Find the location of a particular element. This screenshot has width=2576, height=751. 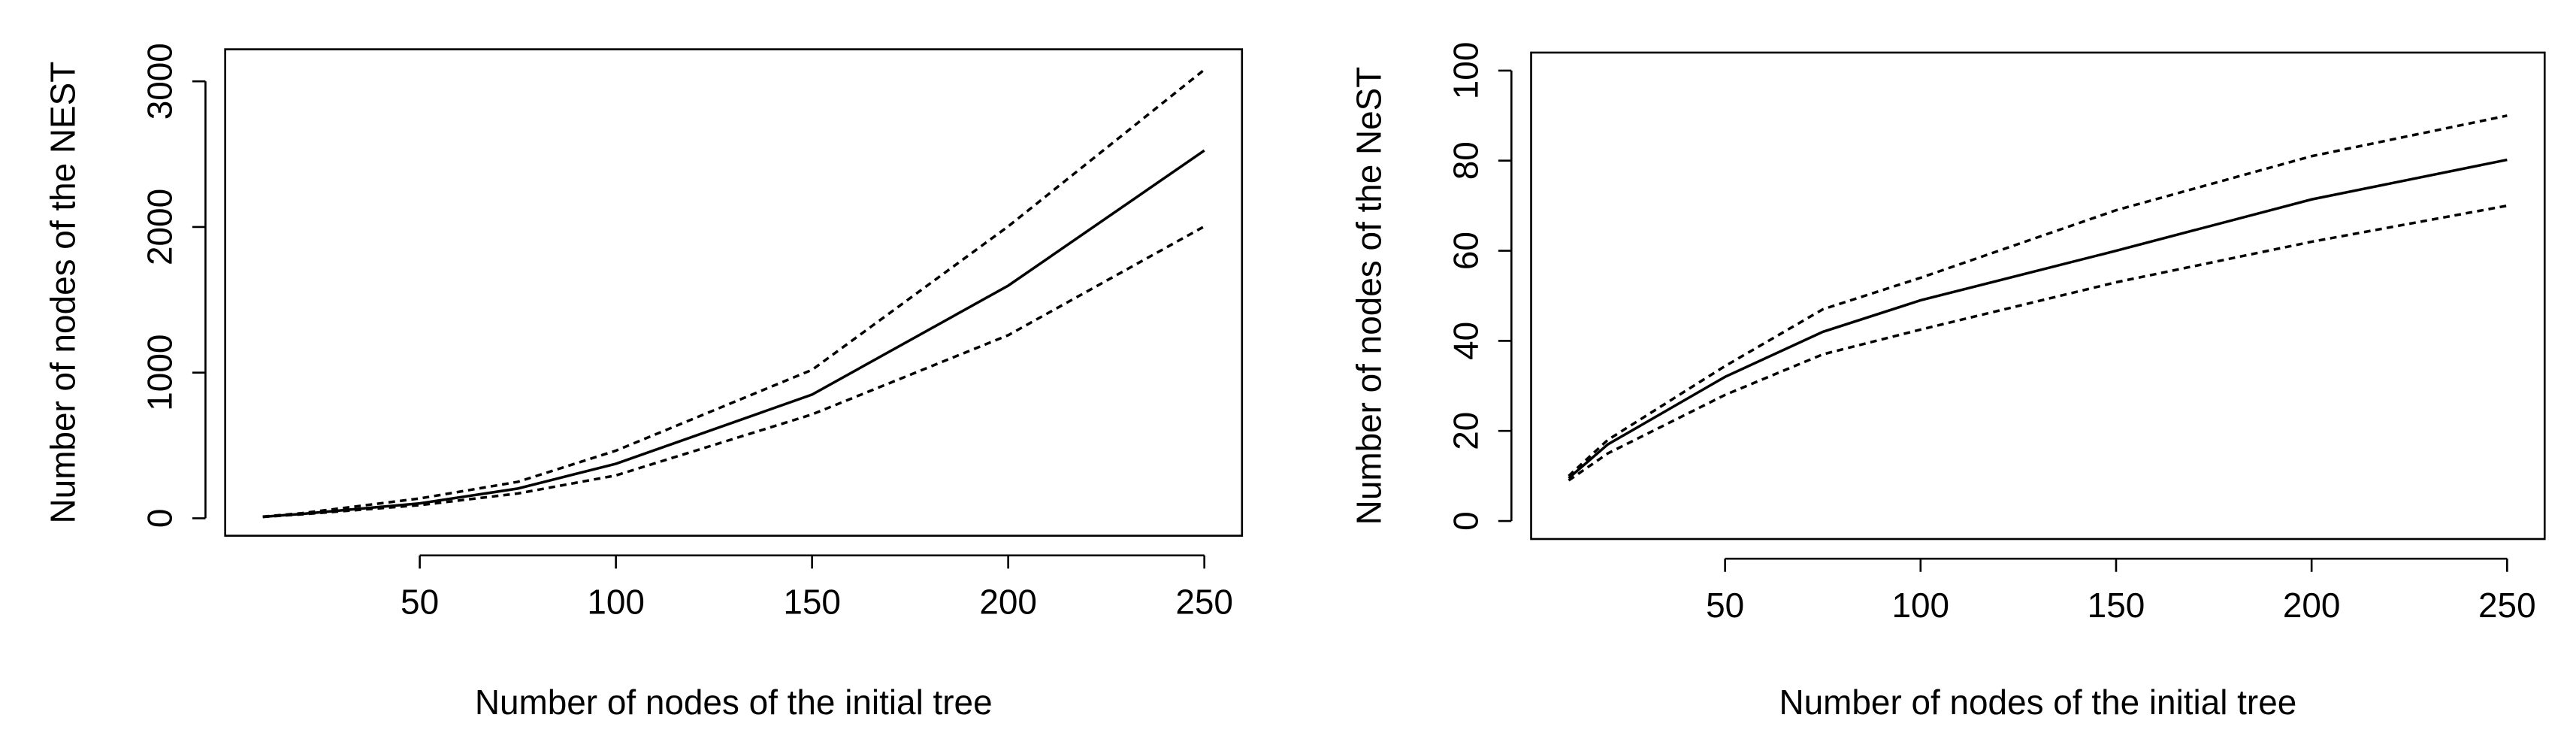

y-axis-label: Number of nodes of the NeST is located at coordinates (1370, 296).